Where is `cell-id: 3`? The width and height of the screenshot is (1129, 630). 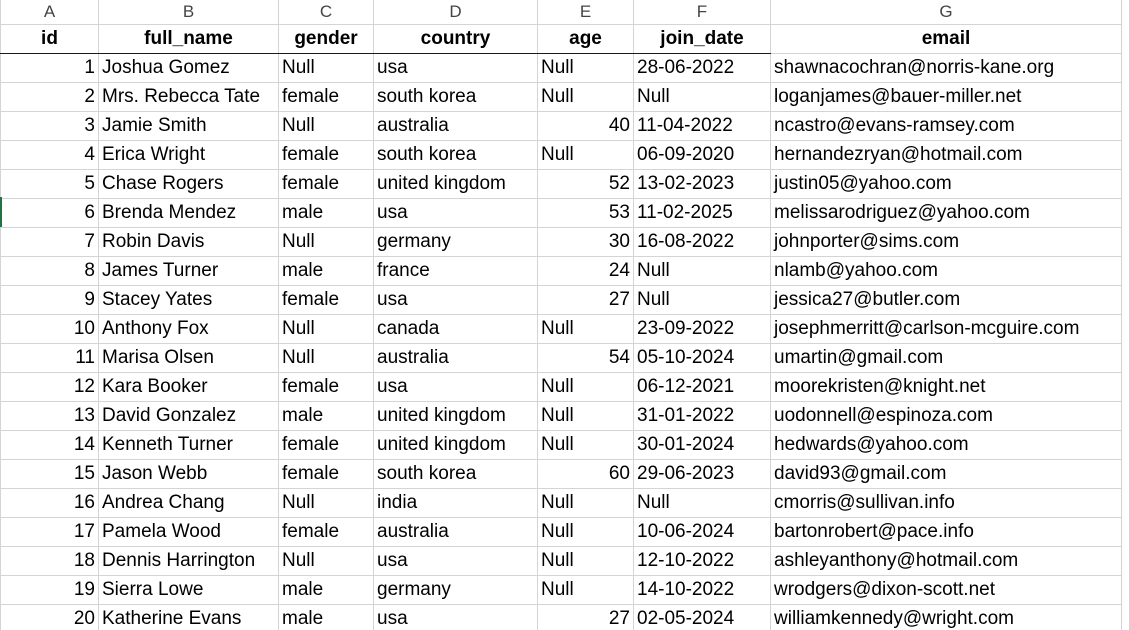 cell-id: 3 is located at coordinates (49, 125).